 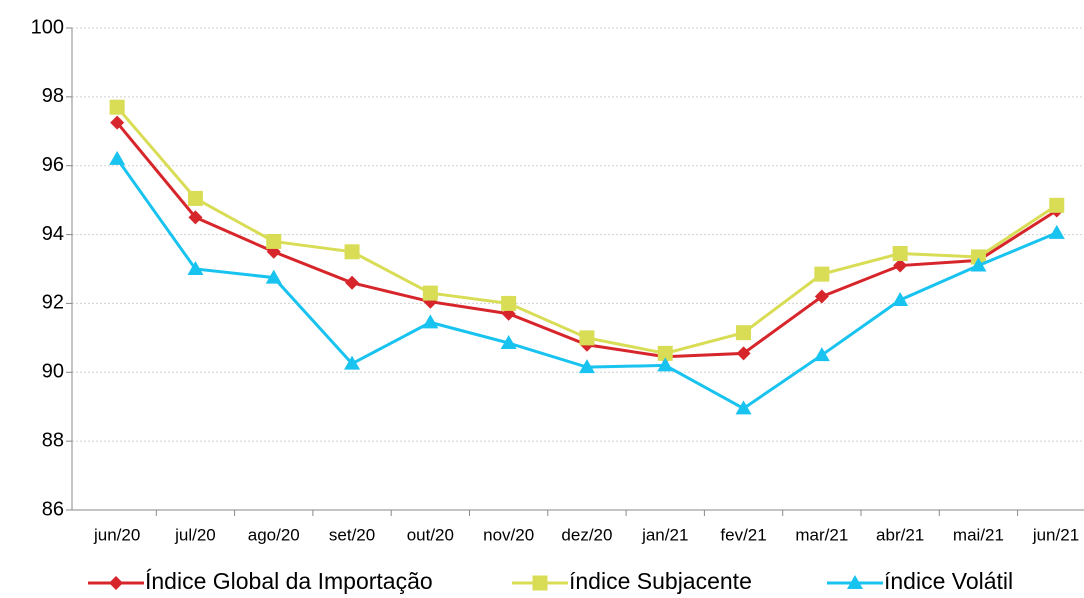 What do you see at coordinates (53, 165) in the screenshot?
I see `y-tick-label: 96` at bounding box center [53, 165].